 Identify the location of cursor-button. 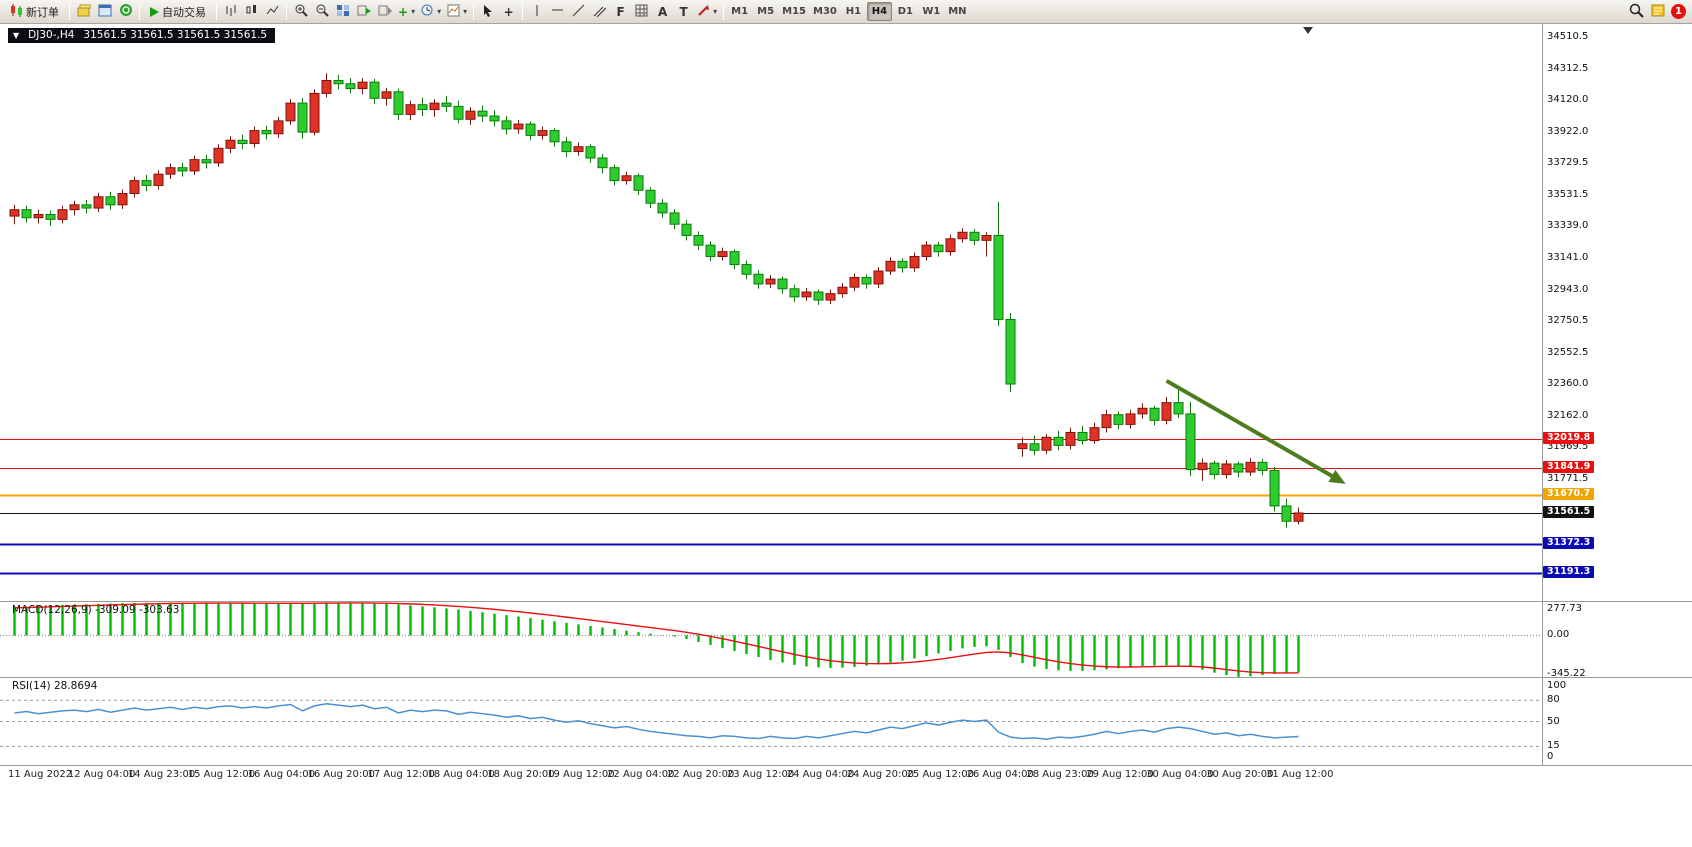
(487, 12).